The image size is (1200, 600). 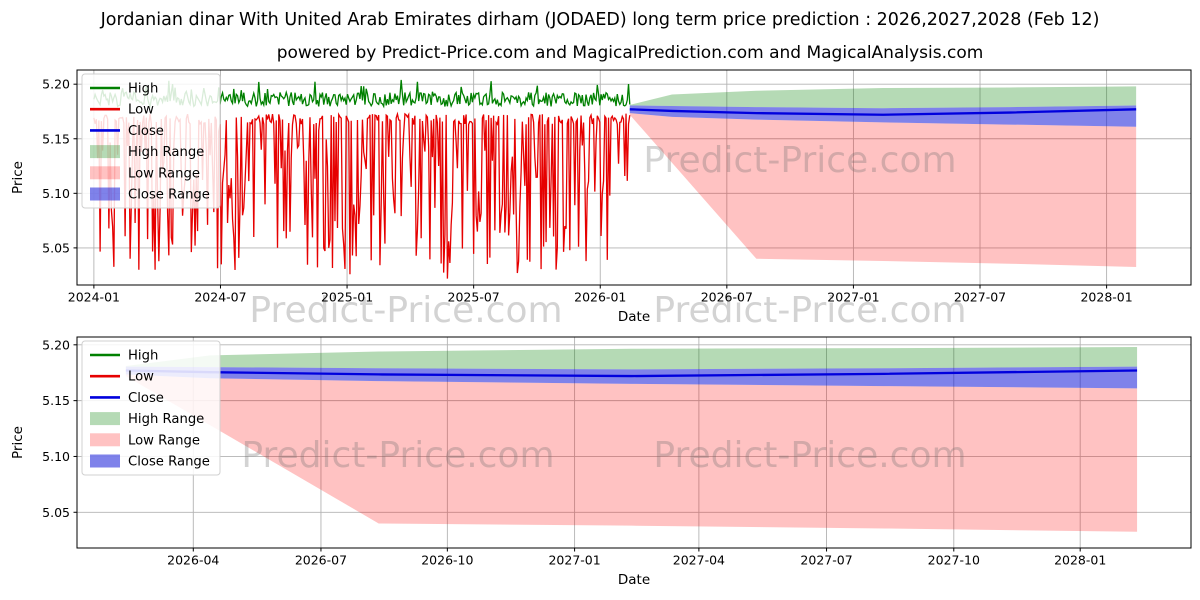 I want to click on close-line, so click(x=883, y=112).